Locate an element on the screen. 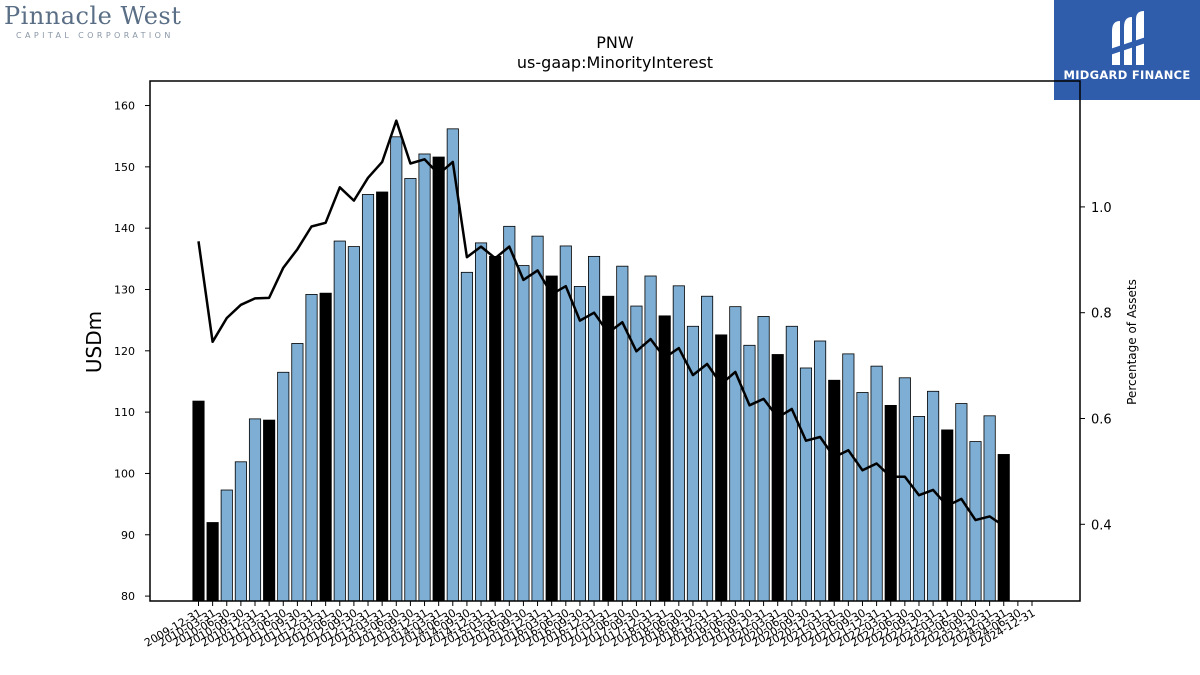 This screenshot has width=1200, height=675. y-axis-label: USDm is located at coordinates (94, 342).